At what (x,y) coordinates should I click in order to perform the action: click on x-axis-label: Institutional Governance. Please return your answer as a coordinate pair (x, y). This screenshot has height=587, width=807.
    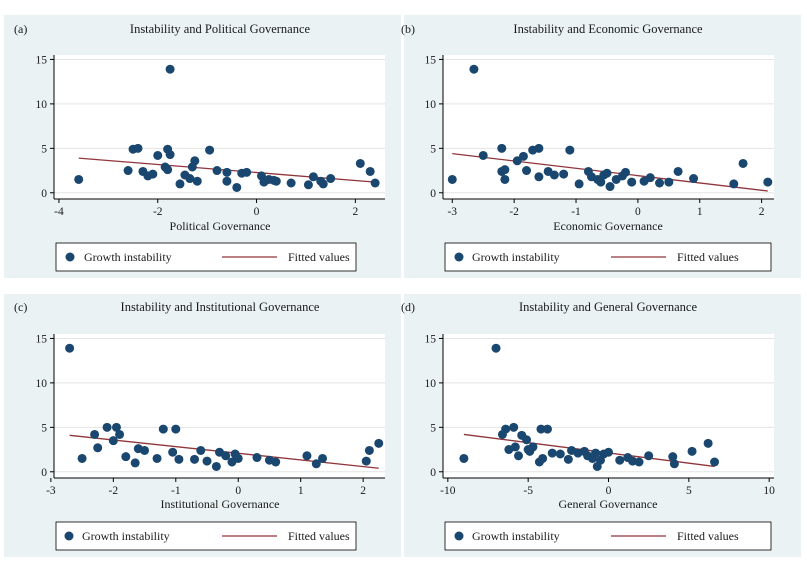
    Looking at the image, I should click on (220, 504).